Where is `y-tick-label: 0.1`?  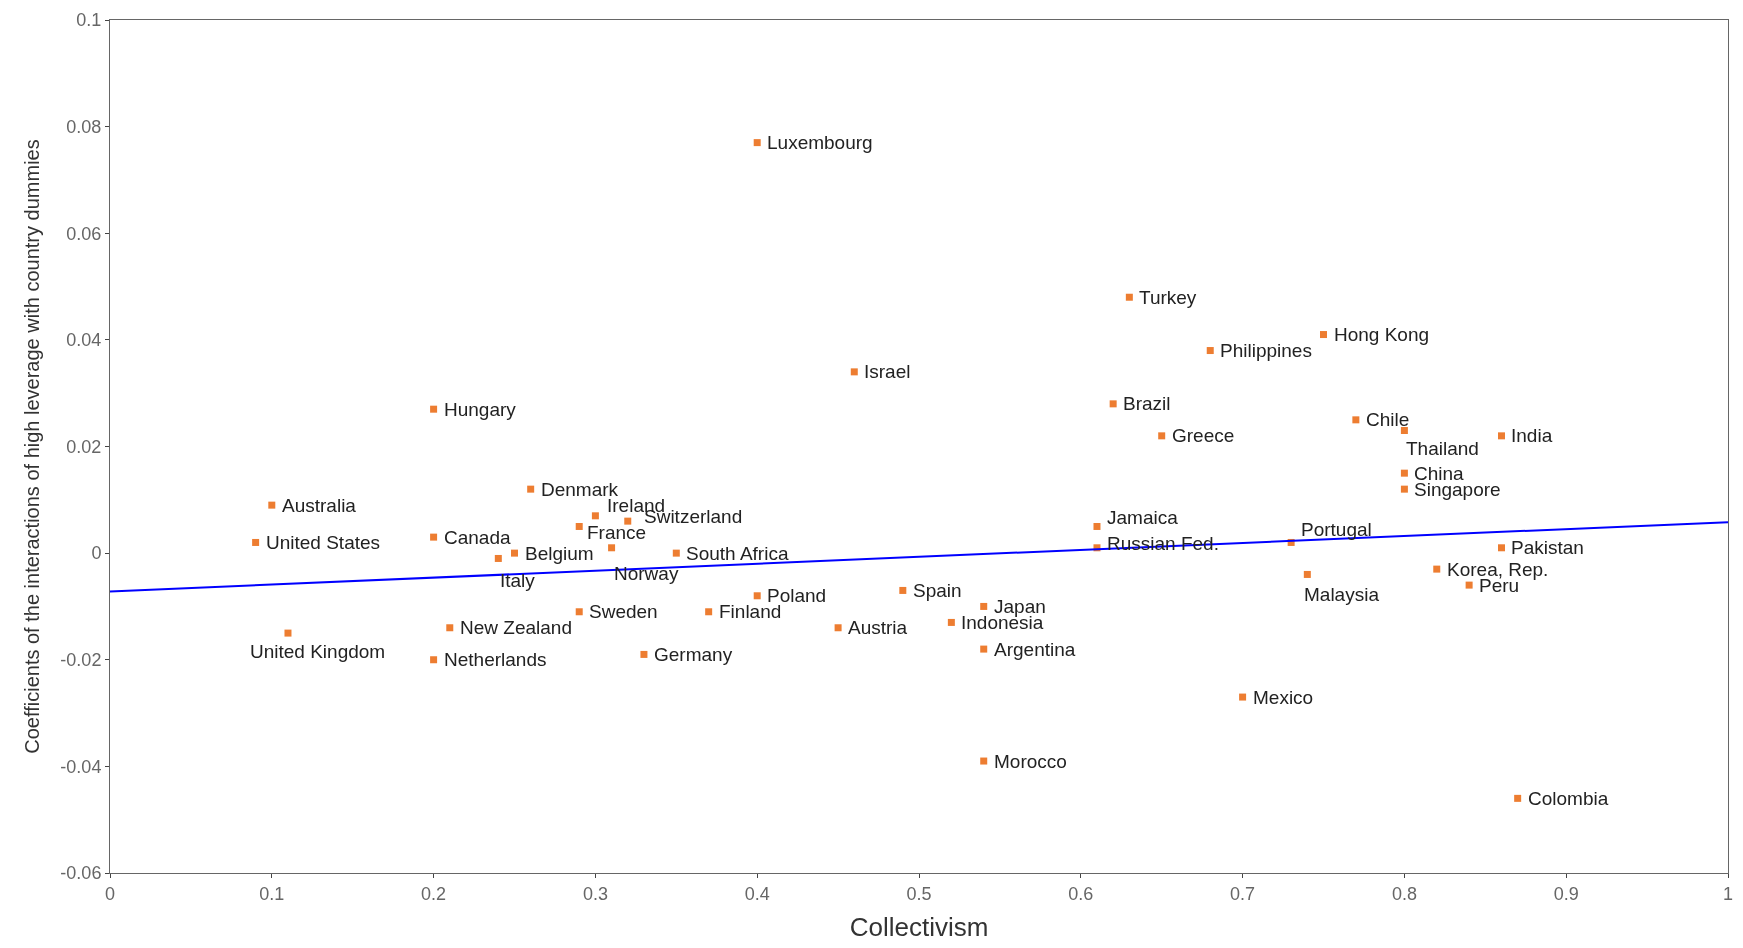 y-tick-label: 0.1 is located at coordinates (89, 20).